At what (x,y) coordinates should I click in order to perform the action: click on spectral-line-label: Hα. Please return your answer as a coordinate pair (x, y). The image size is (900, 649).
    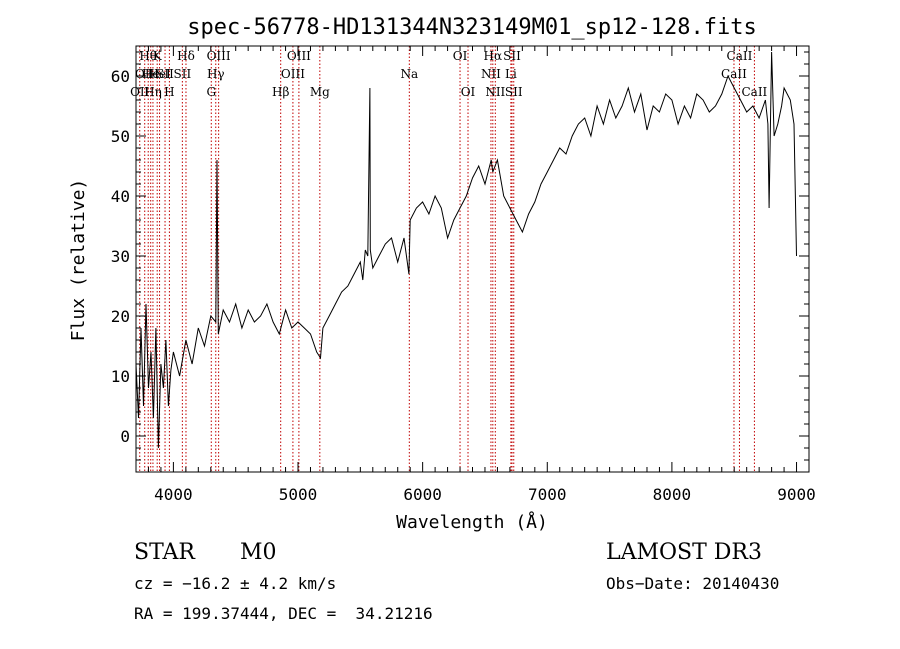
    Looking at the image, I should click on (493, 56).